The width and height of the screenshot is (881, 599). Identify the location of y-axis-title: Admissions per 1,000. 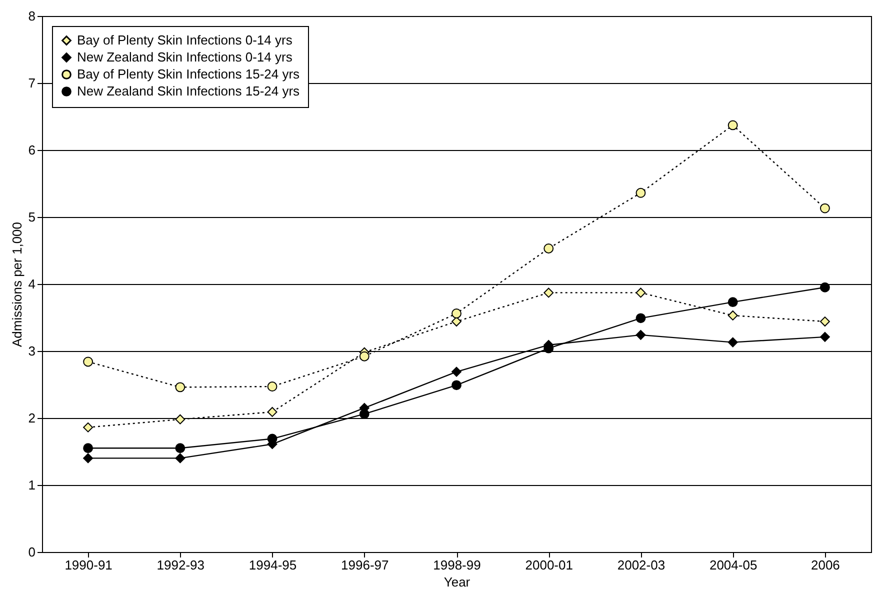
(16, 285).